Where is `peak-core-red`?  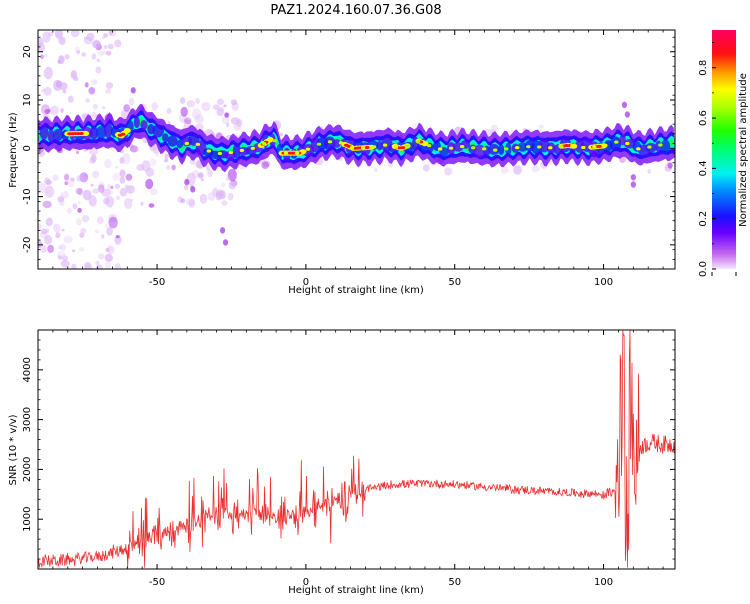 peak-core-red is located at coordinates (403, 148).